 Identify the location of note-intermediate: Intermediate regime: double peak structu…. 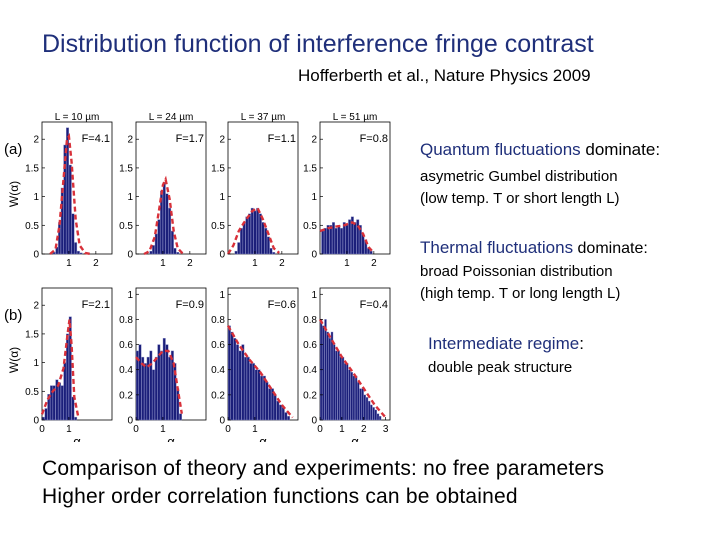
(506, 356).